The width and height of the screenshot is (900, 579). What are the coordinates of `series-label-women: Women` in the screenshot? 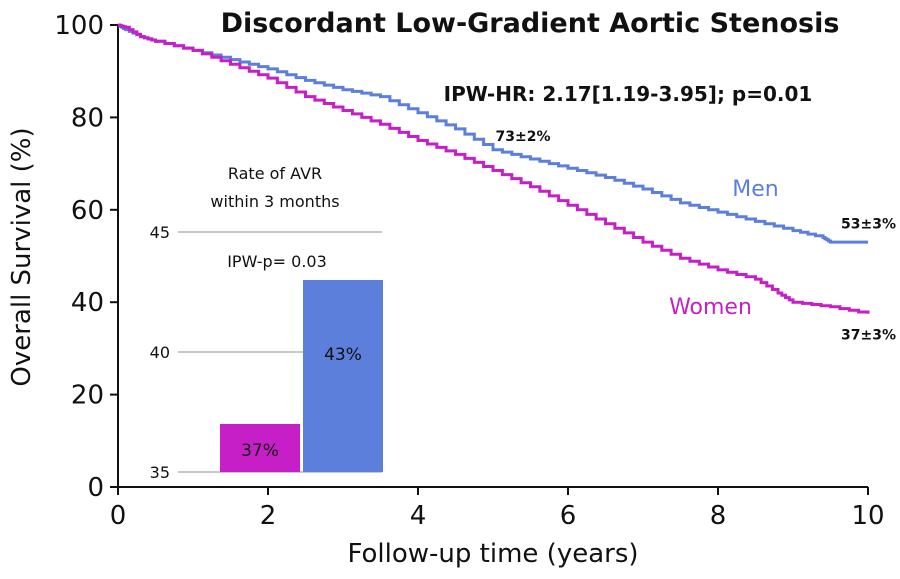 It's located at (710, 307).